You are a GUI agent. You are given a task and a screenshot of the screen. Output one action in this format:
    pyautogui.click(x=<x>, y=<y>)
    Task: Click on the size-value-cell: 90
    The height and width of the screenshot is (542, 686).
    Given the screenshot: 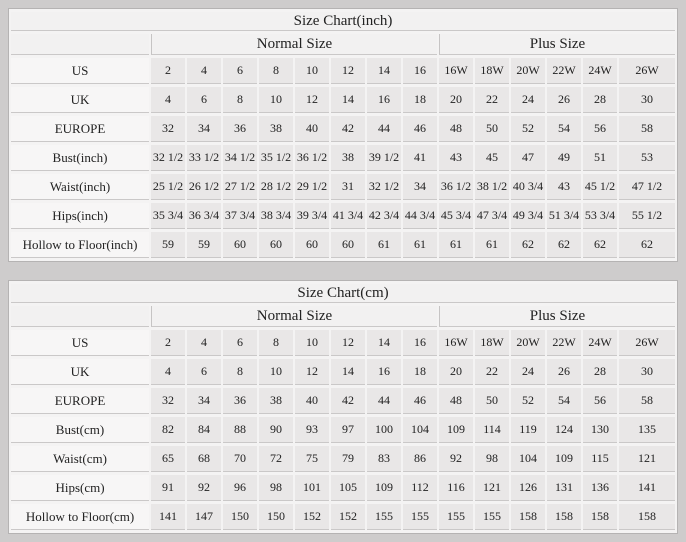 What is the action you would take?
    pyautogui.click(x=276, y=430)
    